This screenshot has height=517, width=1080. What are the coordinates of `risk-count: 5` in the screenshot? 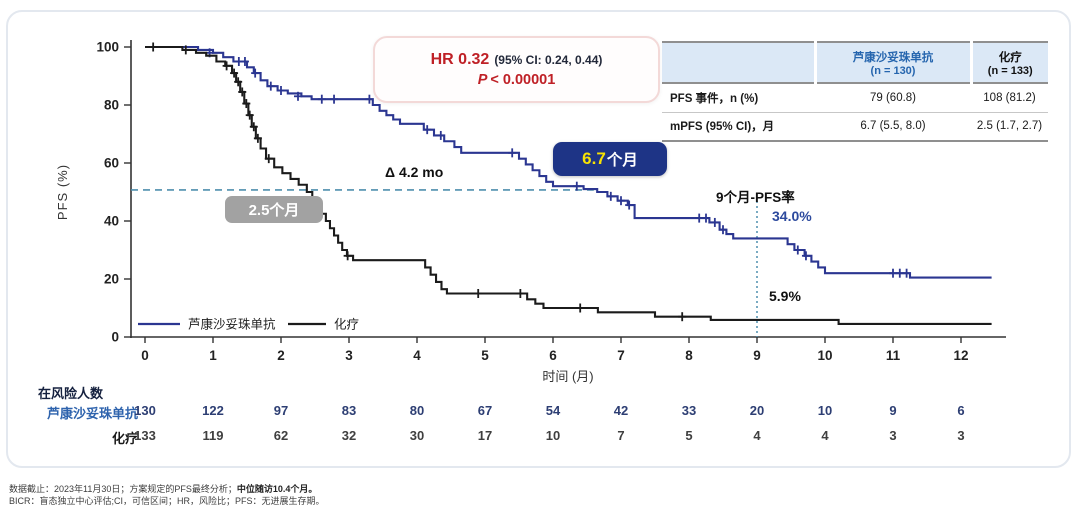 It's located at (689, 435).